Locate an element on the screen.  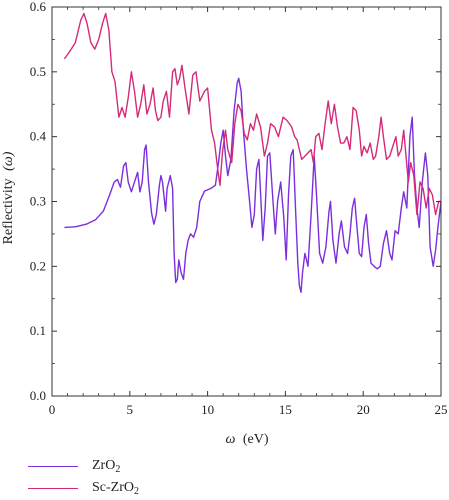
legend-label-zro2-main: ZrO is located at coordinates (104, 465).